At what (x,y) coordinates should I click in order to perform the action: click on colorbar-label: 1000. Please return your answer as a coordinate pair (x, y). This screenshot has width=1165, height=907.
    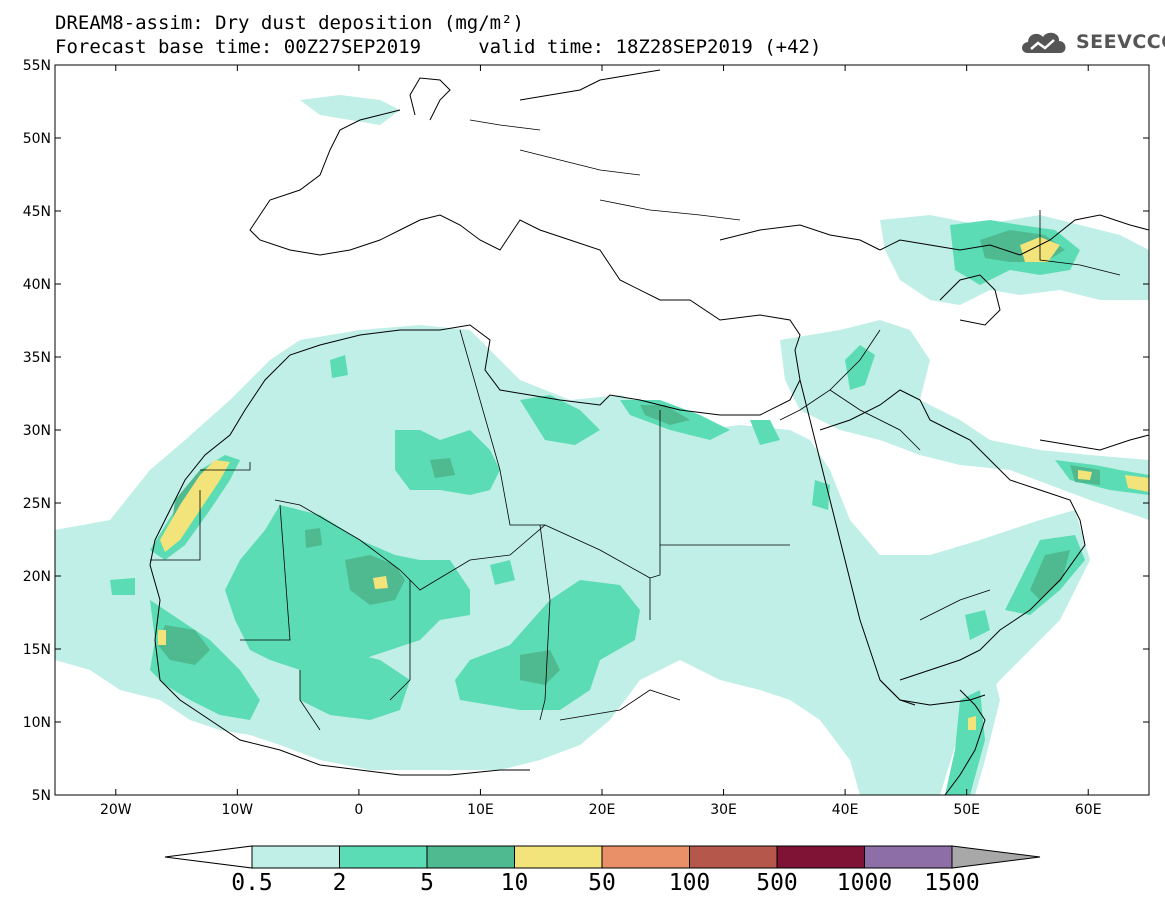
    Looking at the image, I should click on (864, 883).